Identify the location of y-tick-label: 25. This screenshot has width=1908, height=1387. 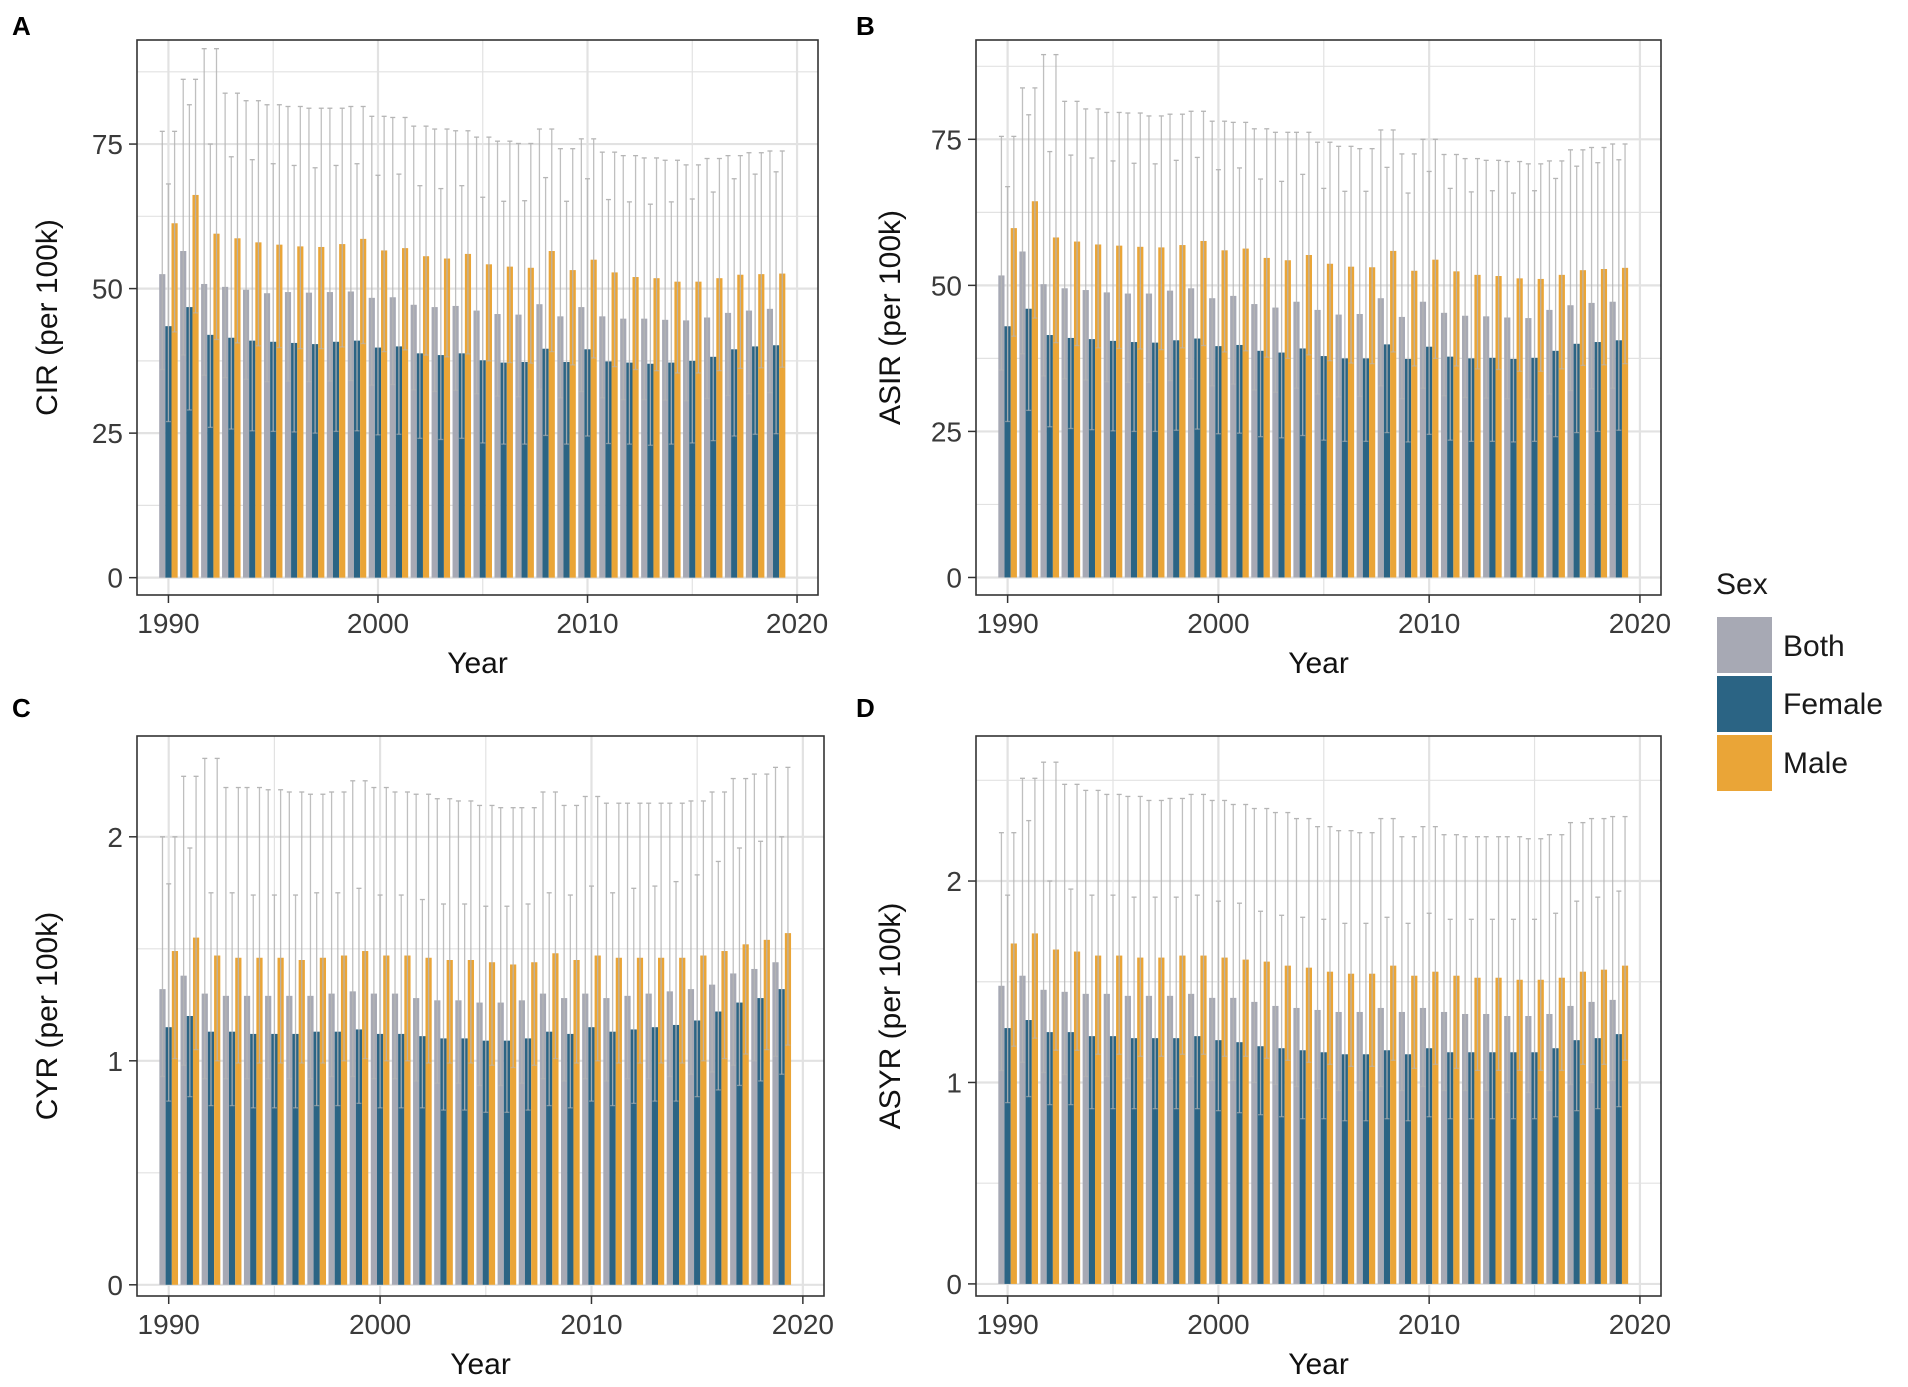
(107, 433).